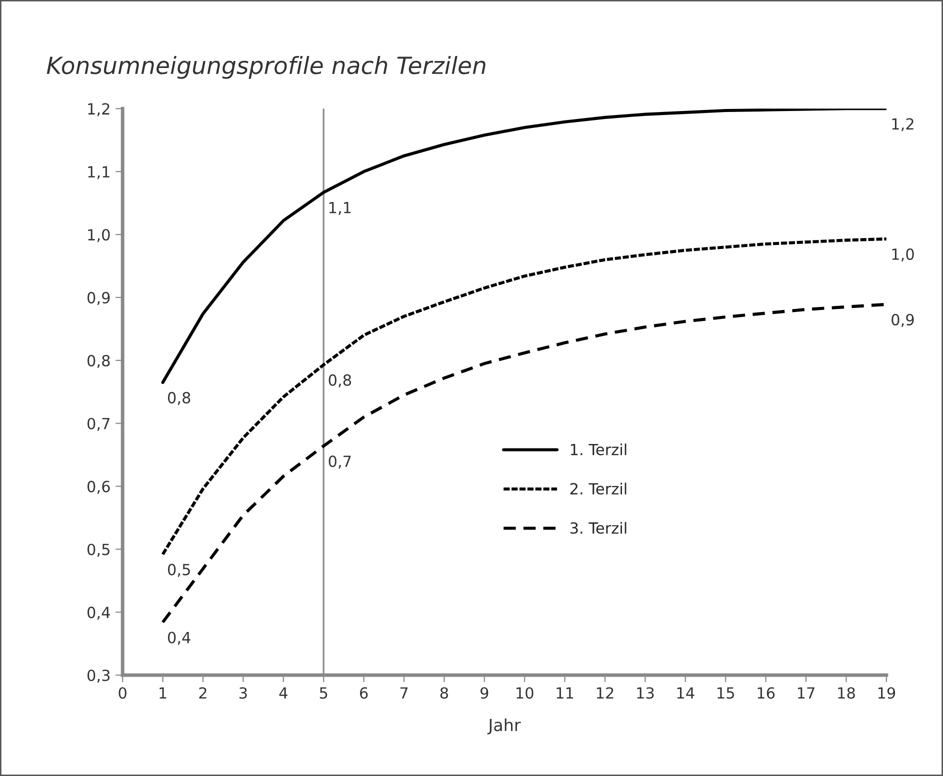 The width and height of the screenshot is (943, 776). I want to click on x-tick-label: 14, so click(685, 693).